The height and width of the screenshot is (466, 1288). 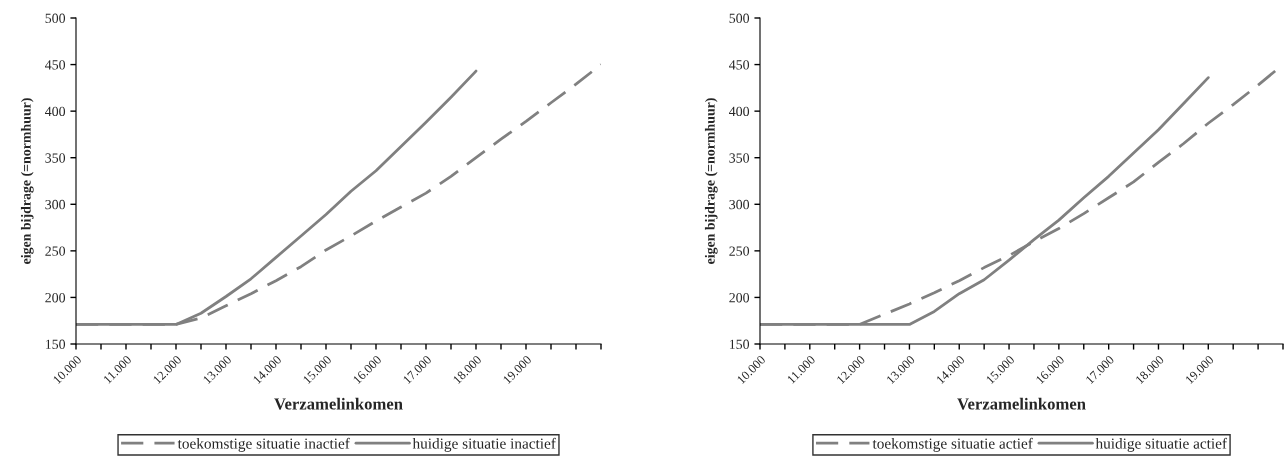 I want to click on legend-label: huidige situatie actief, so click(x=1161, y=444).